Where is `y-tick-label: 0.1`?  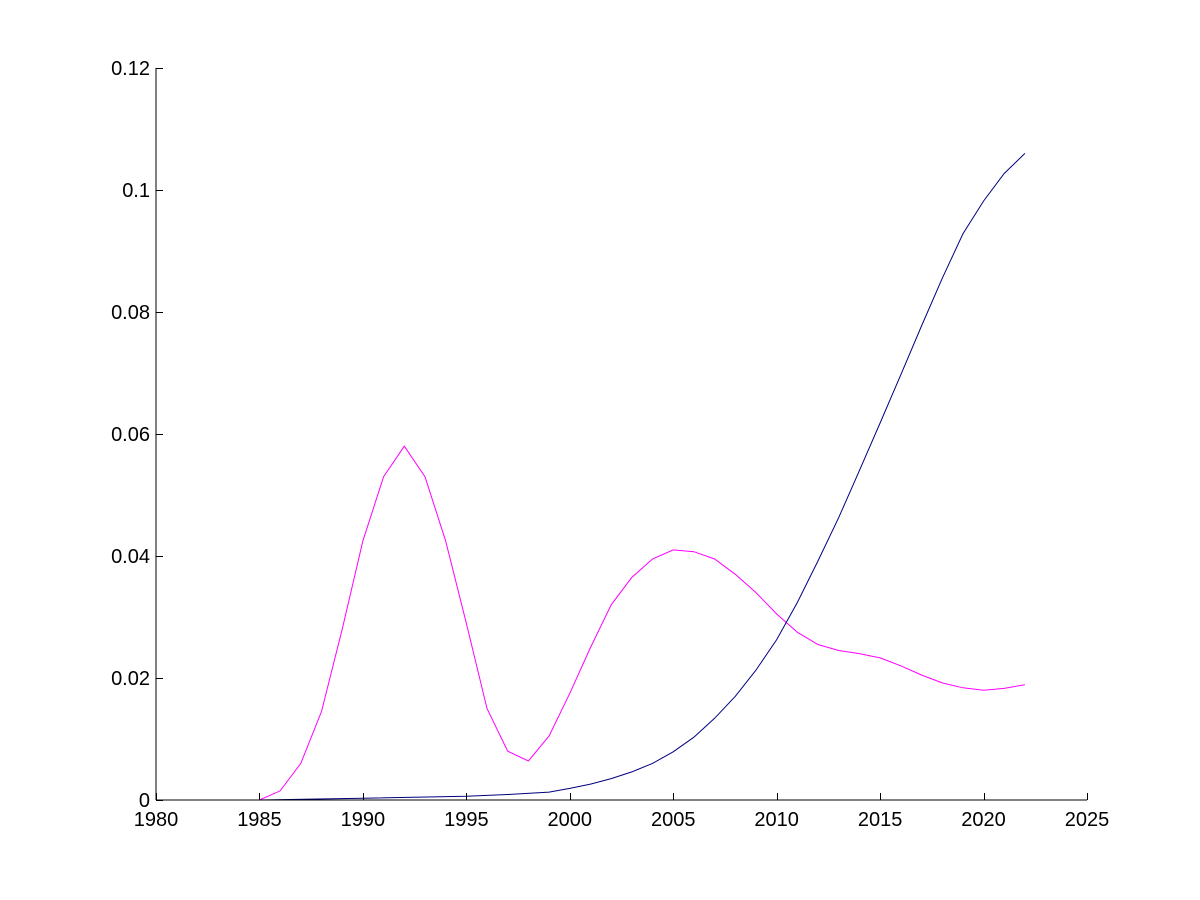
y-tick-label: 0.1 is located at coordinates (136, 191).